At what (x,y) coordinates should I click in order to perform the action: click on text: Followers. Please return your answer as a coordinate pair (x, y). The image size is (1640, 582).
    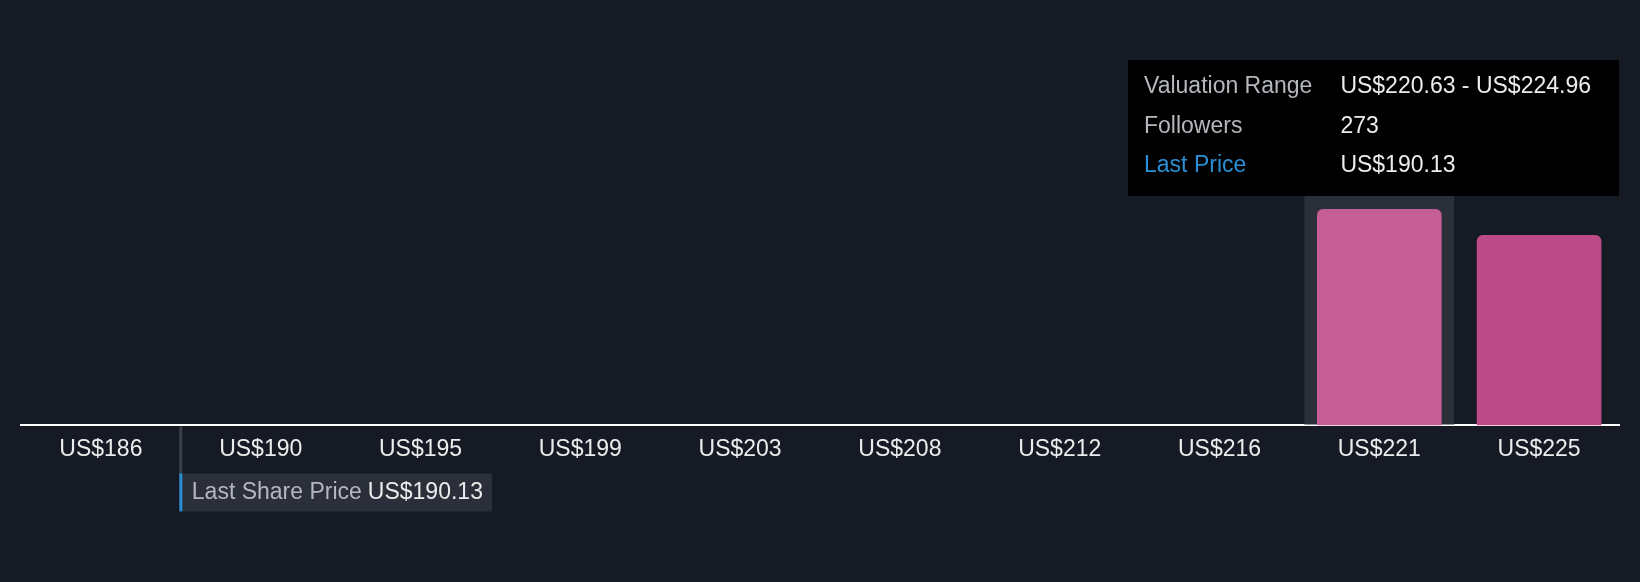
    Looking at the image, I should click on (1193, 124).